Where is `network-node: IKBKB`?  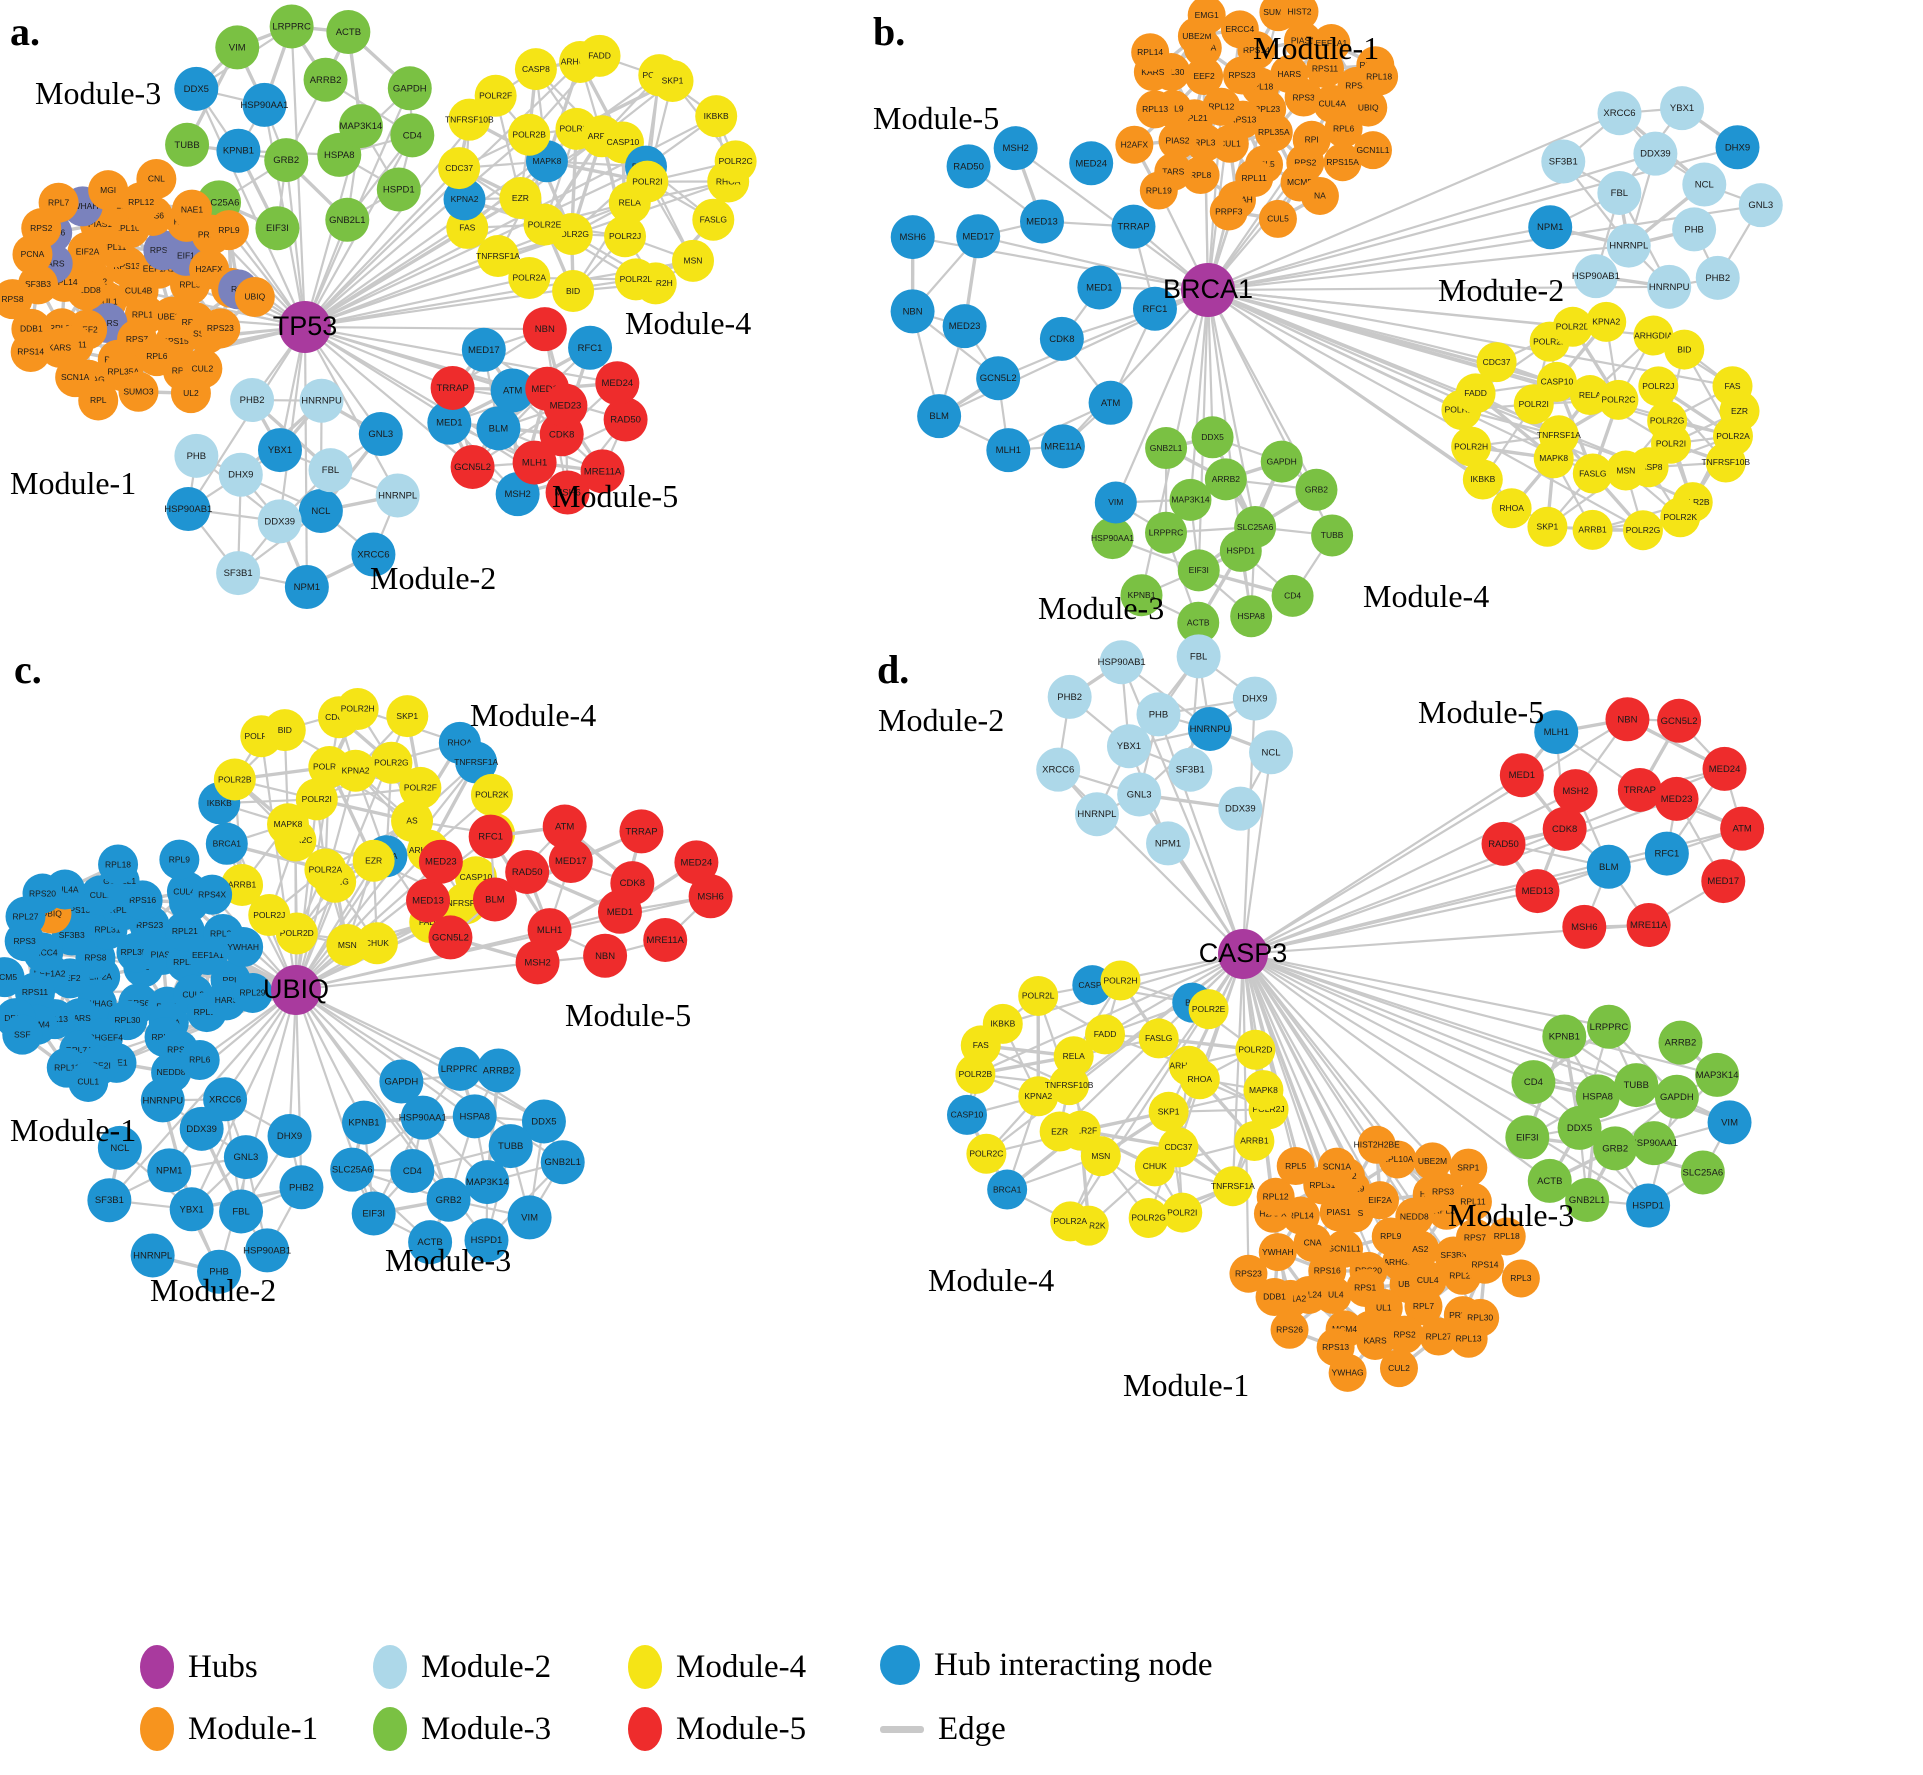
network-node: IKBKB is located at coordinates (716, 116).